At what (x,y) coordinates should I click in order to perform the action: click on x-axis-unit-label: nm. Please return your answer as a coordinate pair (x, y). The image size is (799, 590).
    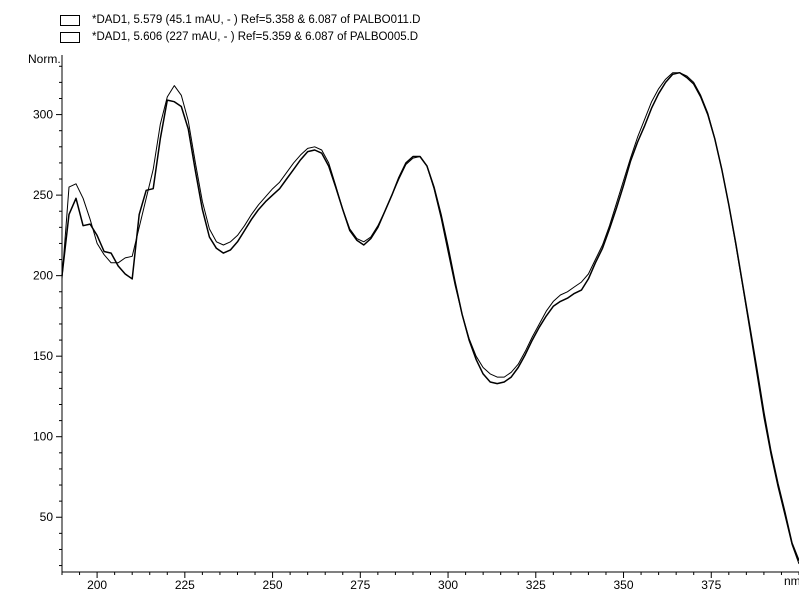
    Looking at the image, I should click on (791, 581).